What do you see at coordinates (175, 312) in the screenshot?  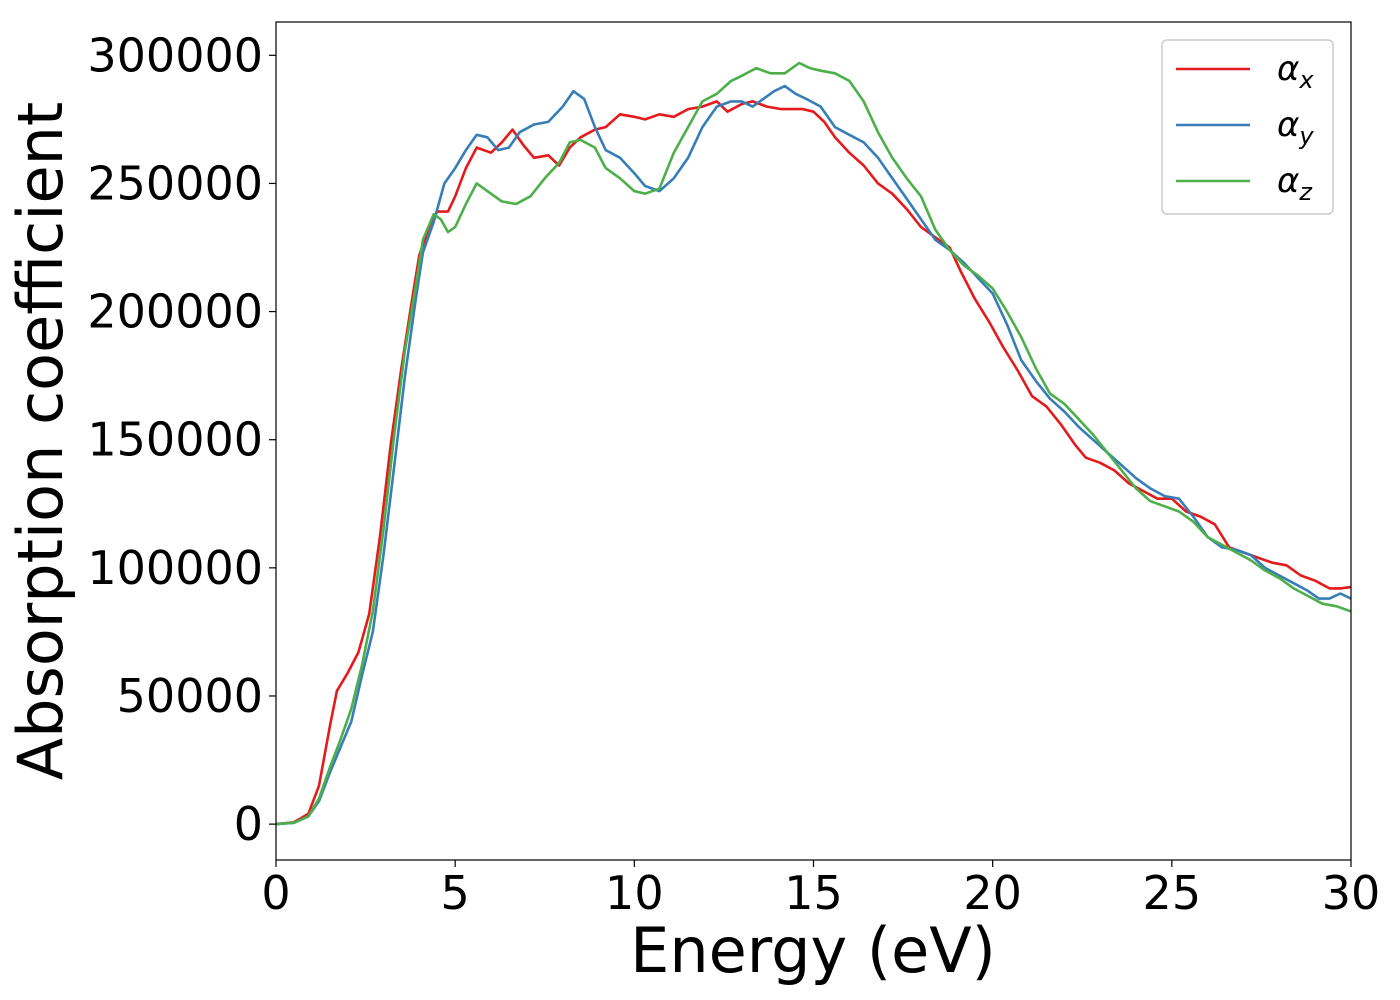 I see `y-tick-label: 200000` at bounding box center [175, 312].